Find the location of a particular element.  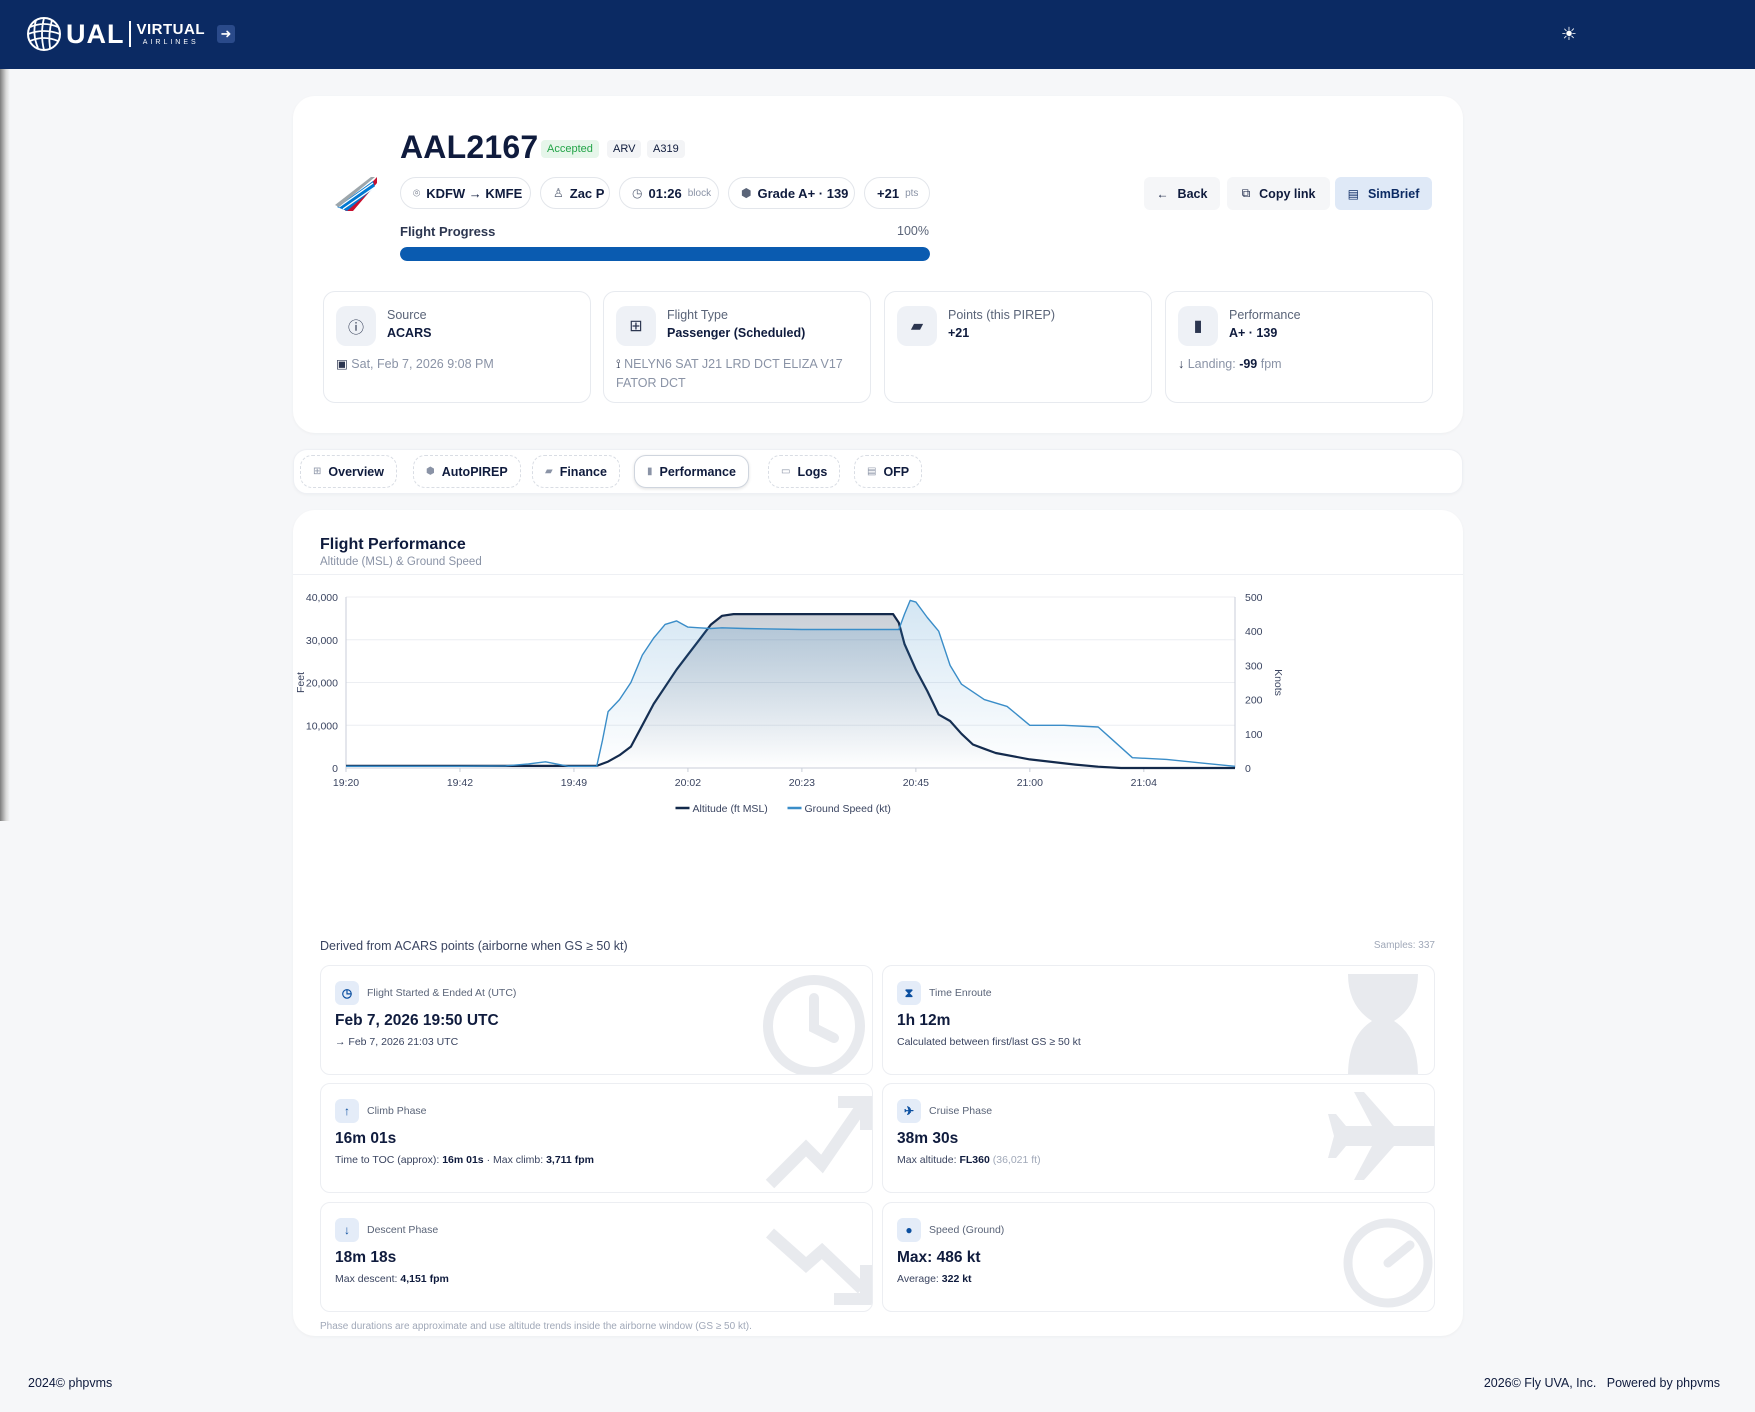

tab-performance: ▮ Performance is located at coordinates (691, 471).